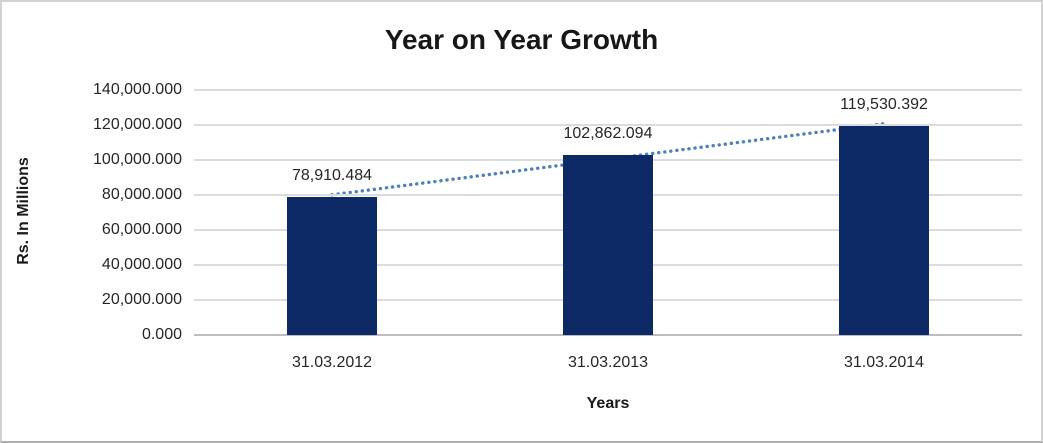 This screenshot has width=1043, height=443. Describe the element at coordinates (141, 194) in the screenshot. I see `y-tick-label: 80,000.000` at that location.